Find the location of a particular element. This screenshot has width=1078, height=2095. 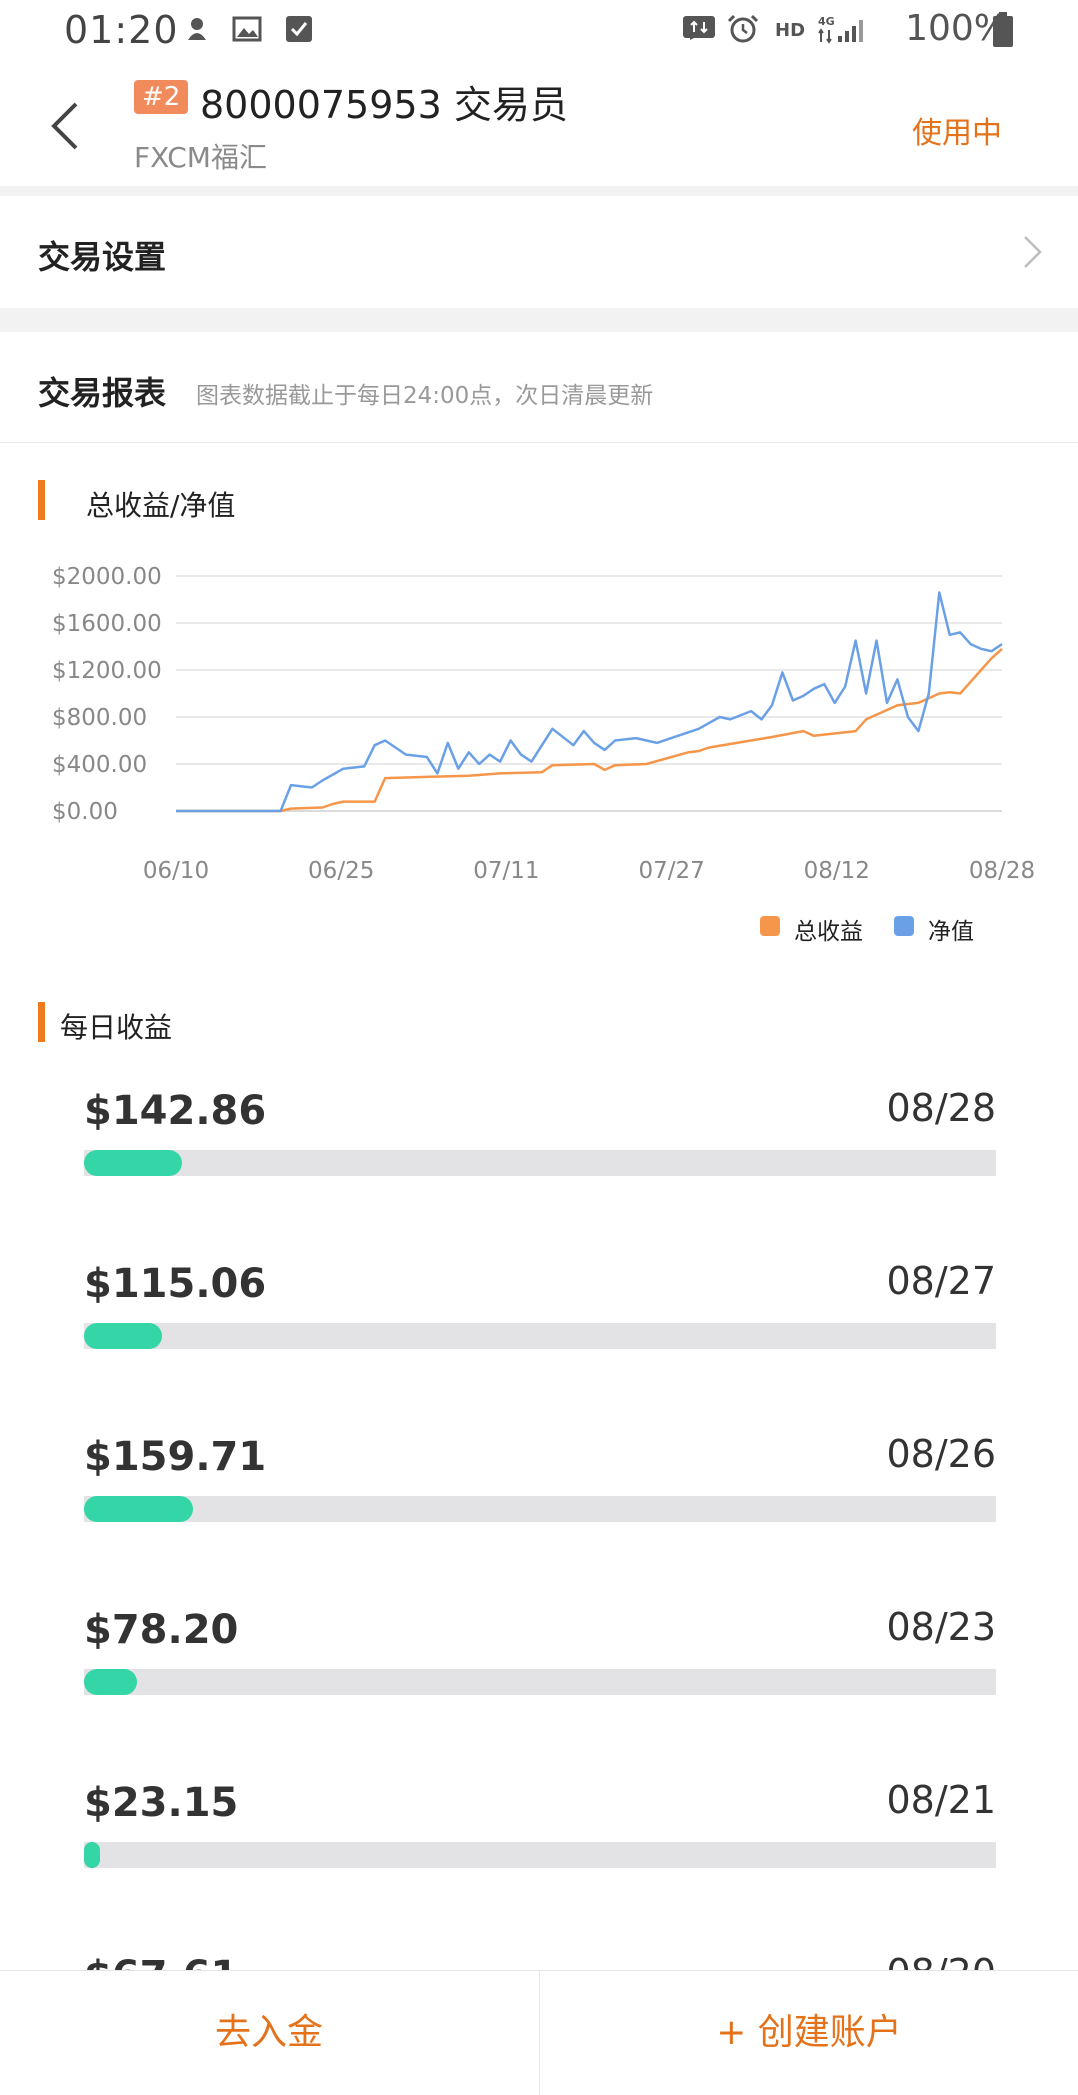

legend-swatch-total-profit is located at coordinates (770, 926).